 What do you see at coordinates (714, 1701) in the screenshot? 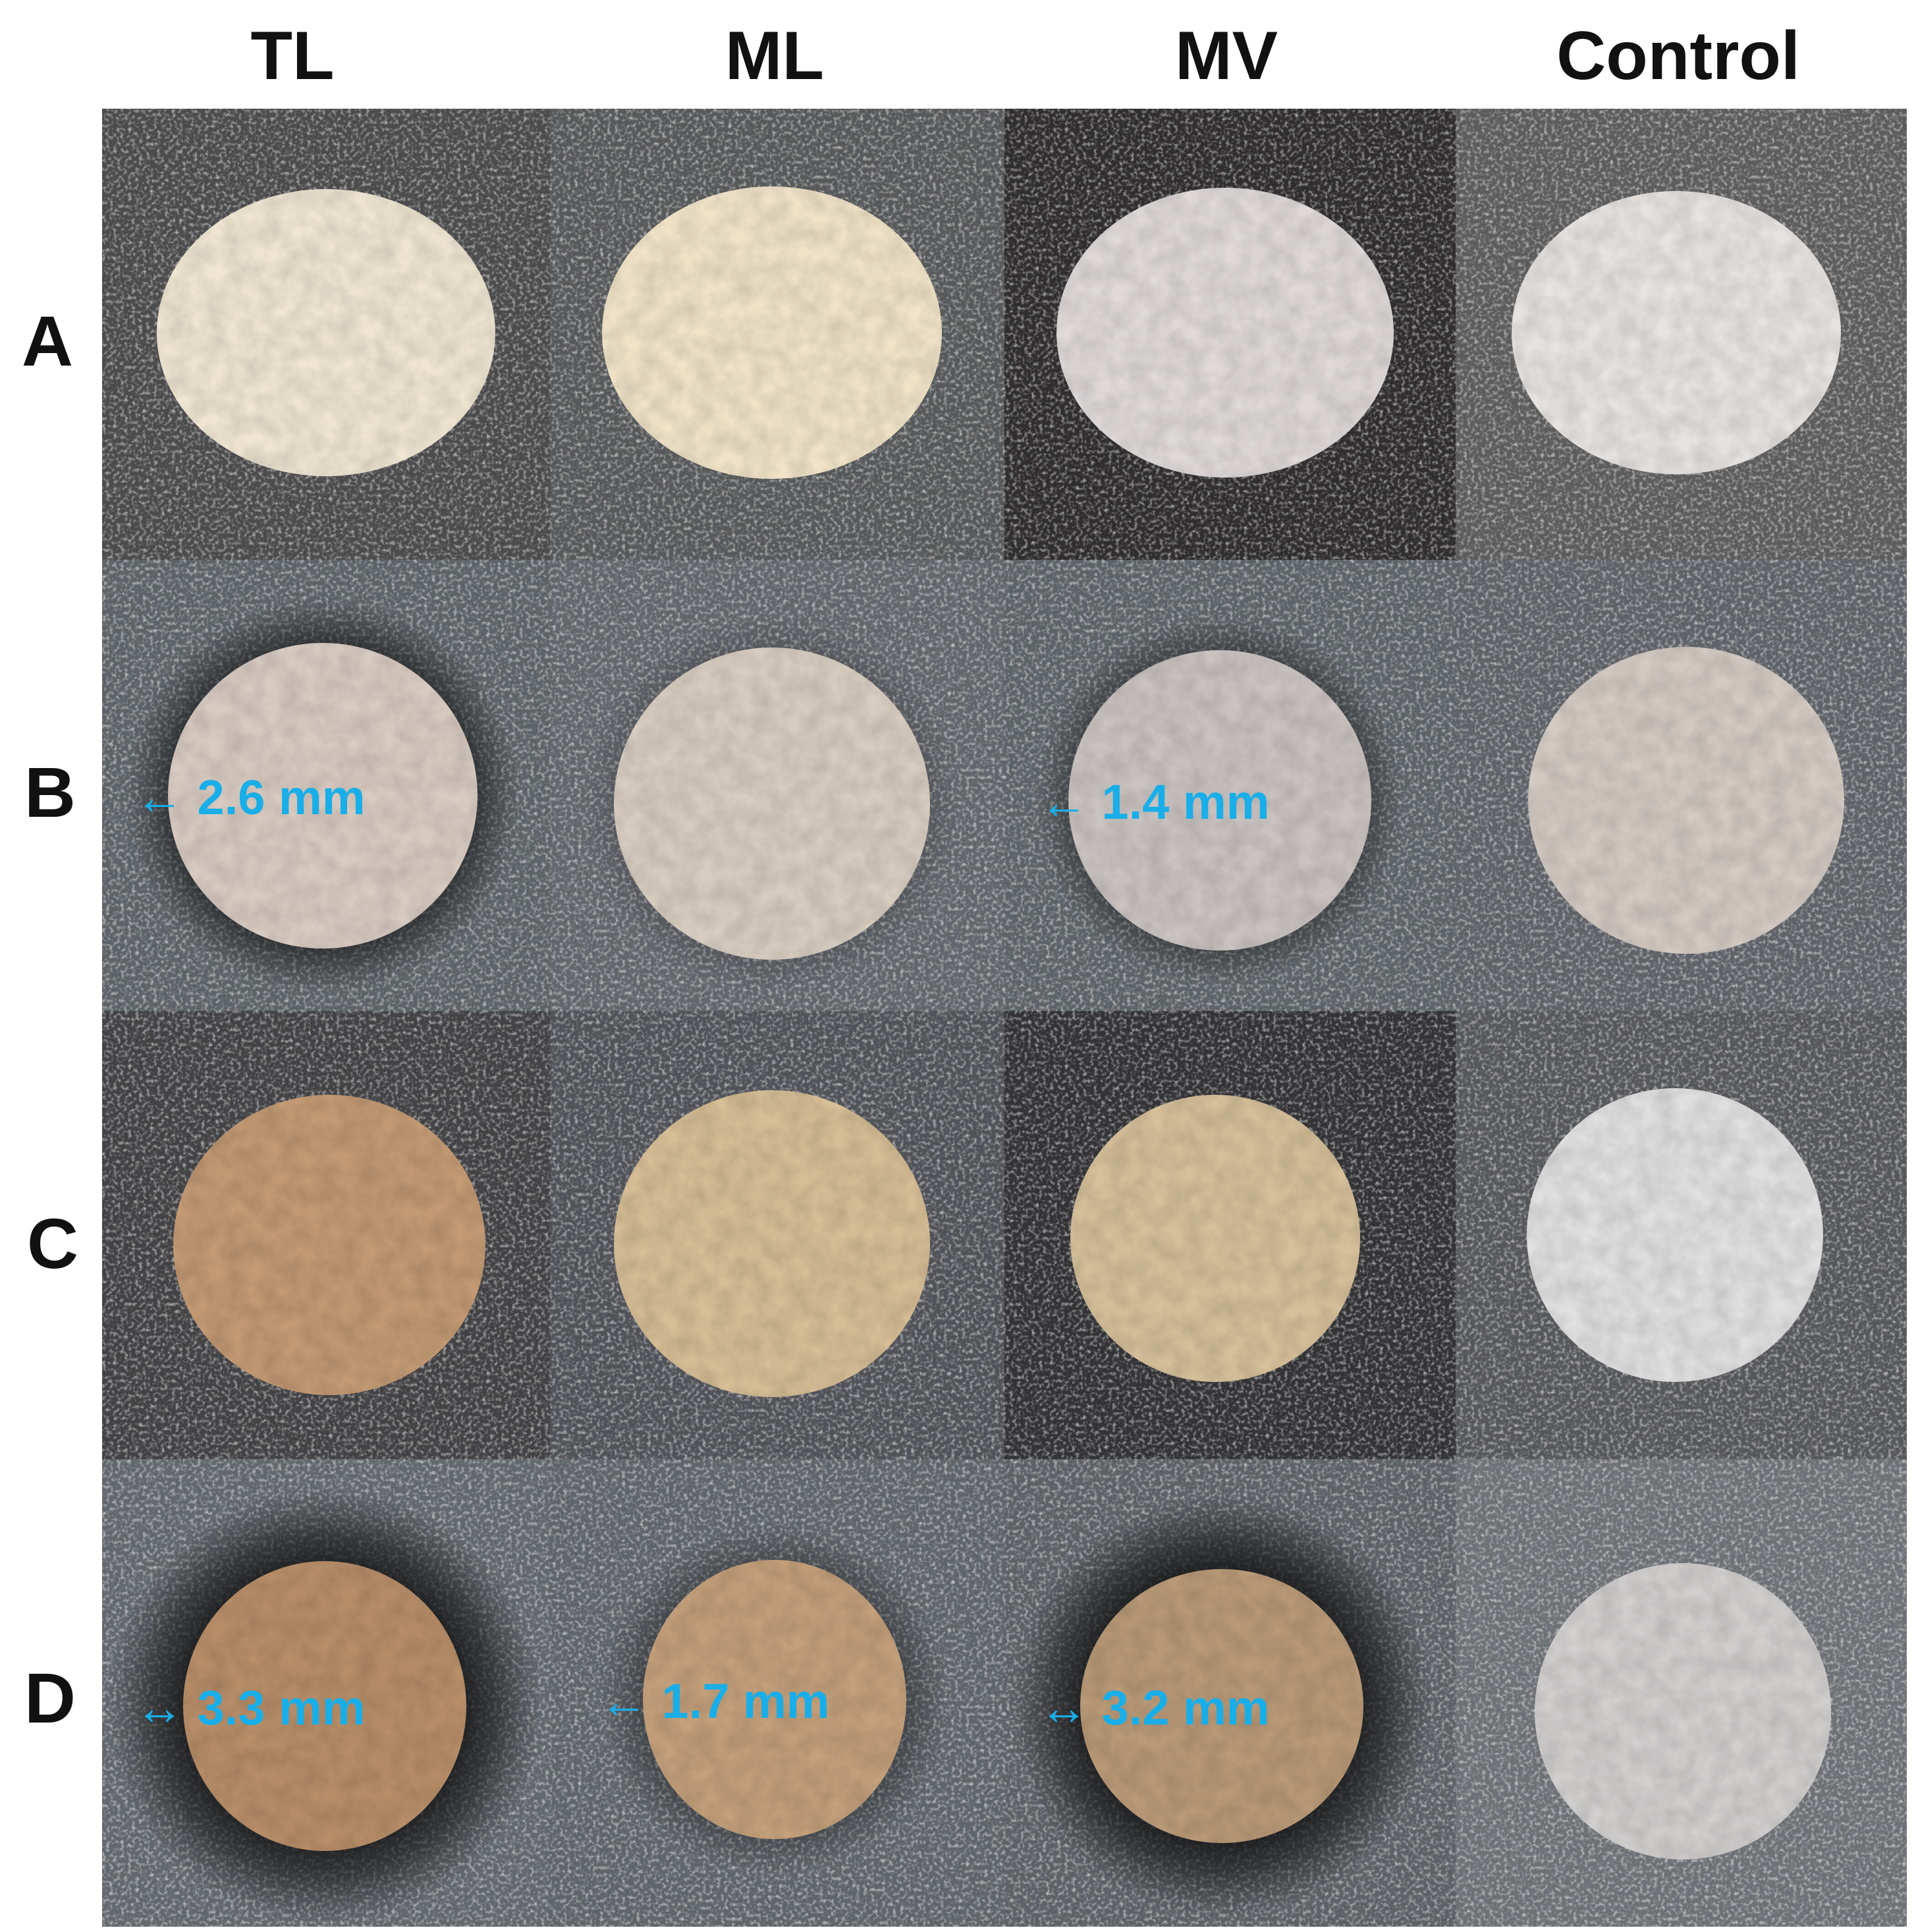
I see `panel-d-ml-measurement: ← 1.7 mm` at bounding box center [714, 1701].